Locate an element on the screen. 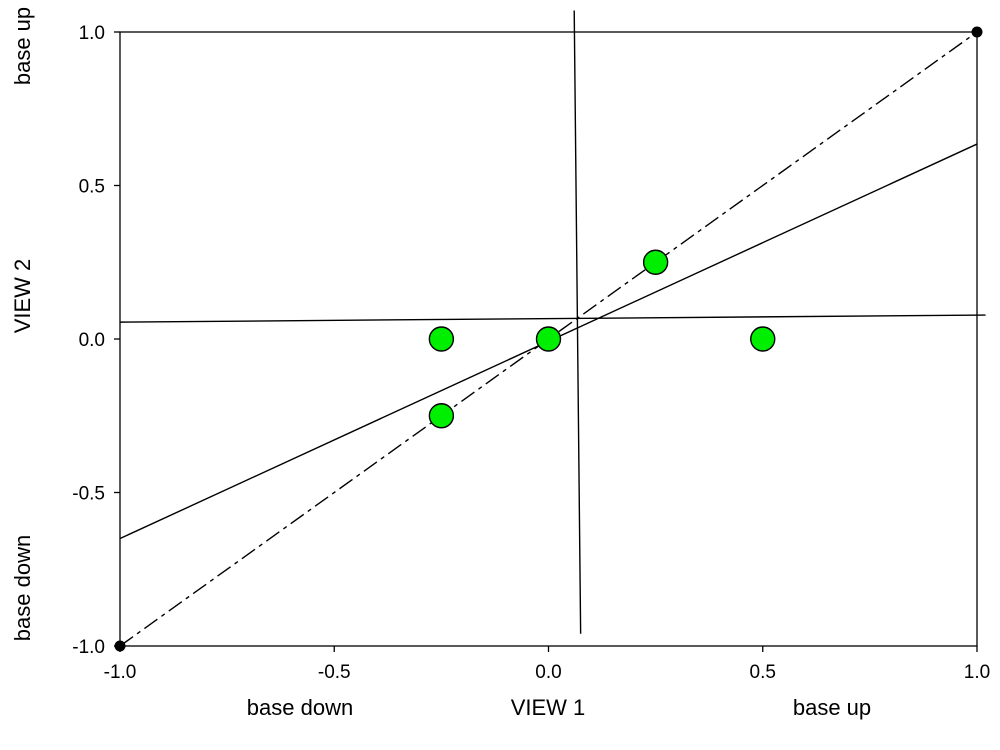 This screenshot has width=1000, height=750. x-tick-label: 1.0 is located at coordinates (977, 672).